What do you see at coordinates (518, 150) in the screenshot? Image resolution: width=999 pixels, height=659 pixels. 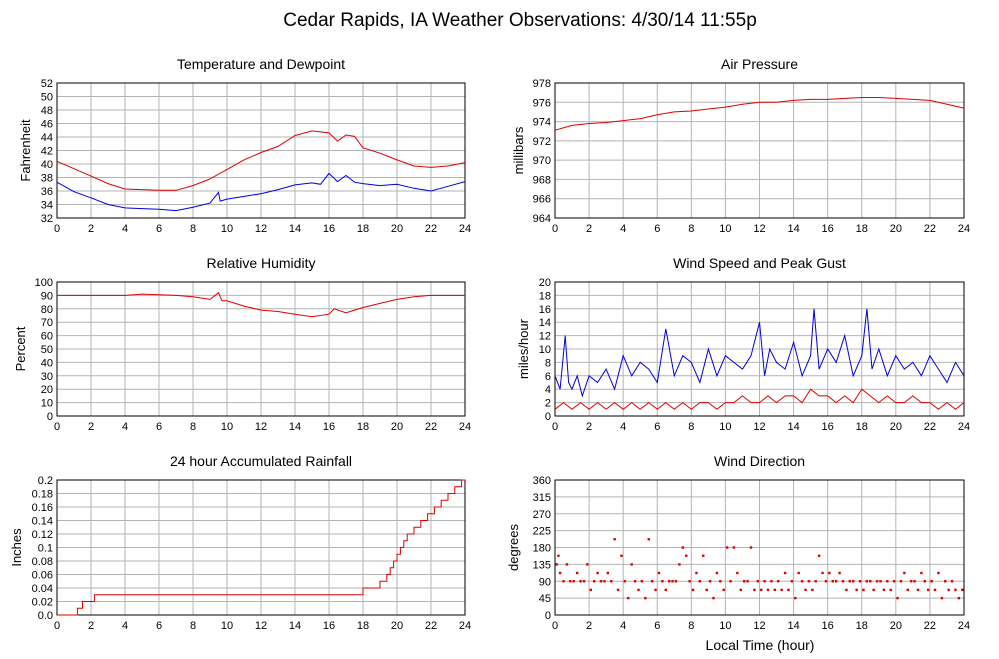 I see `y-axis-label: millibars` at bounding box center [518, 150].